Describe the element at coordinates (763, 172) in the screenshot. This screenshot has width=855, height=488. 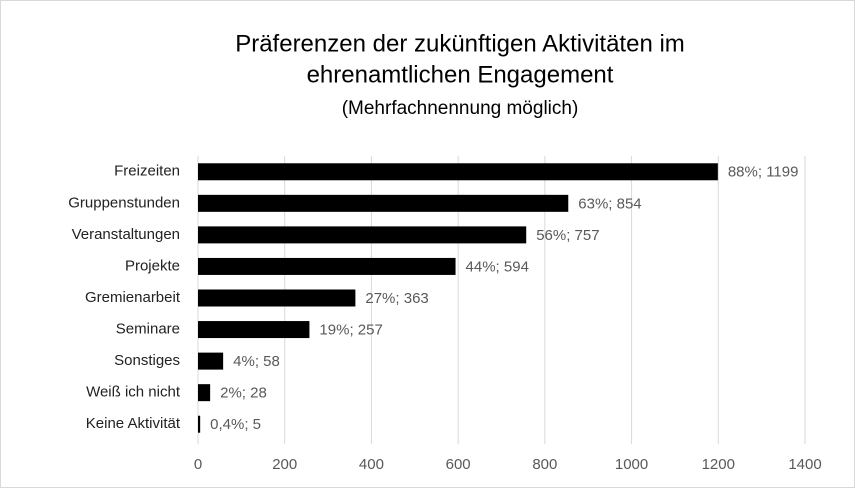
I see `data-label: 88%; 1199` at that location.